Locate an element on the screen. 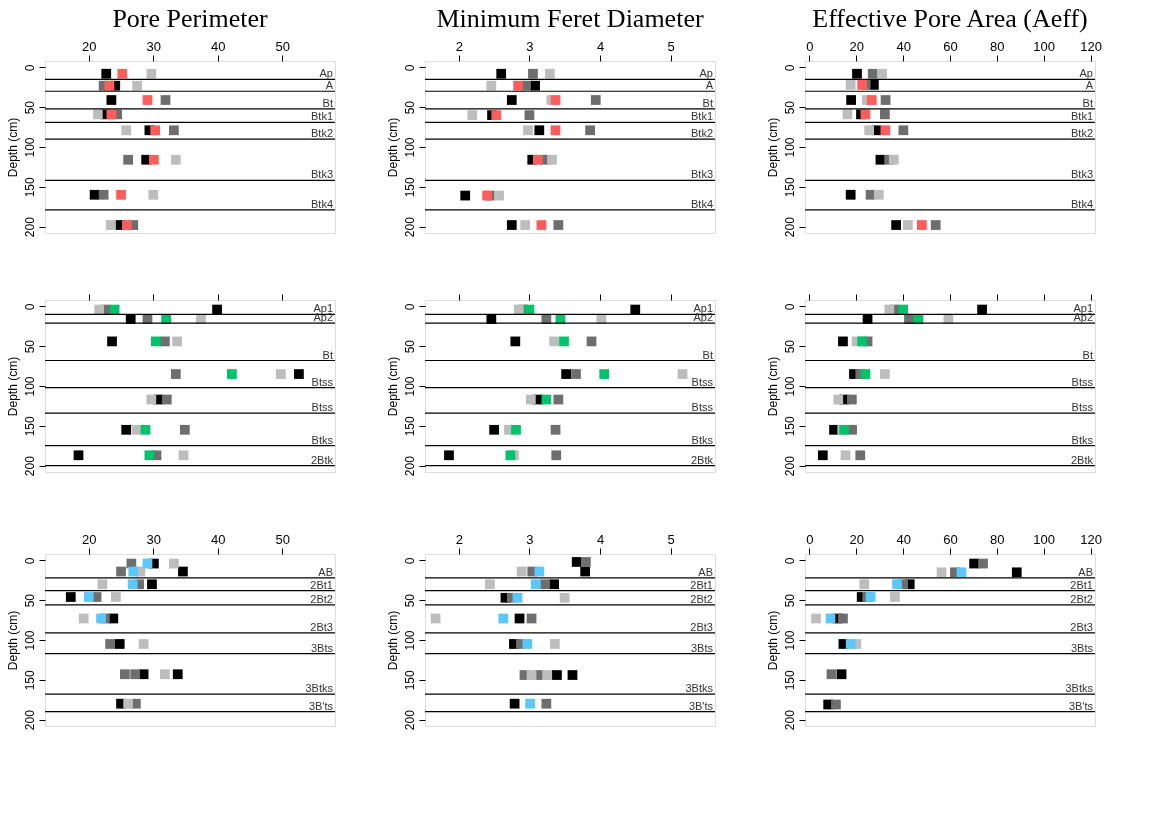  x-tick-label: 120 is located at coordinates (1091, 46).